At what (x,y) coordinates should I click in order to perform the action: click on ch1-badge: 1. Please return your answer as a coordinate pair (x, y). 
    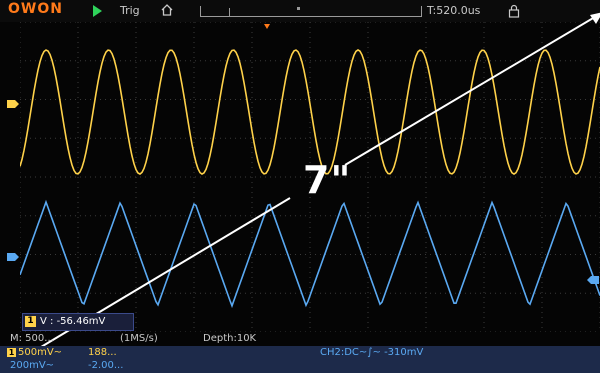
    Looking at the image, I should click on (11, 352).